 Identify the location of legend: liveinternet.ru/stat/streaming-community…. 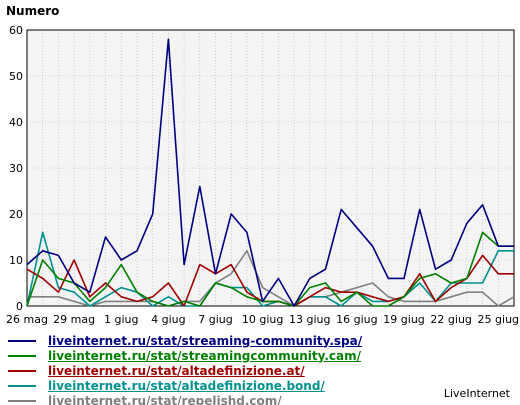
(185, 369).